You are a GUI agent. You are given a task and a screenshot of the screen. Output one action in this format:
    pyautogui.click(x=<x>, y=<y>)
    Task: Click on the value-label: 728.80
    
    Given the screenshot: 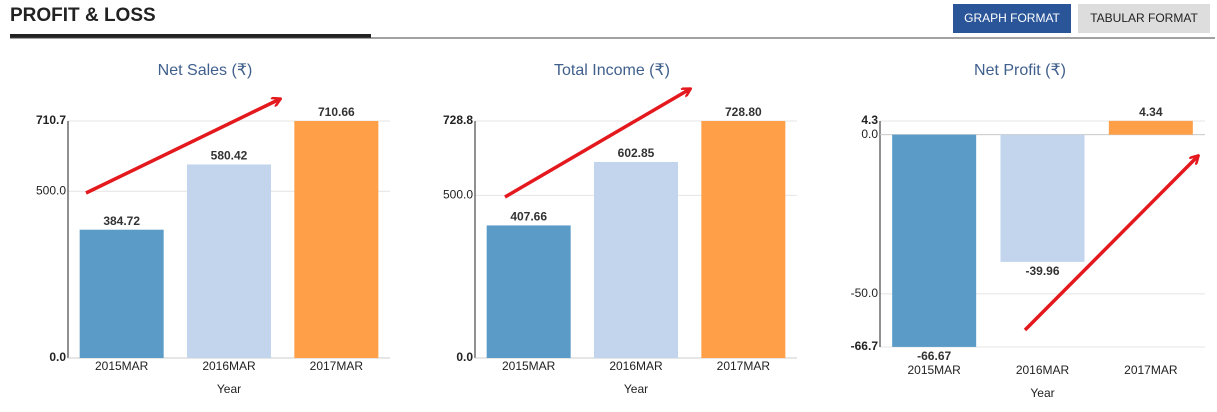 What is the action you would take?
    pyautogui.click(x=743, y=112)
    